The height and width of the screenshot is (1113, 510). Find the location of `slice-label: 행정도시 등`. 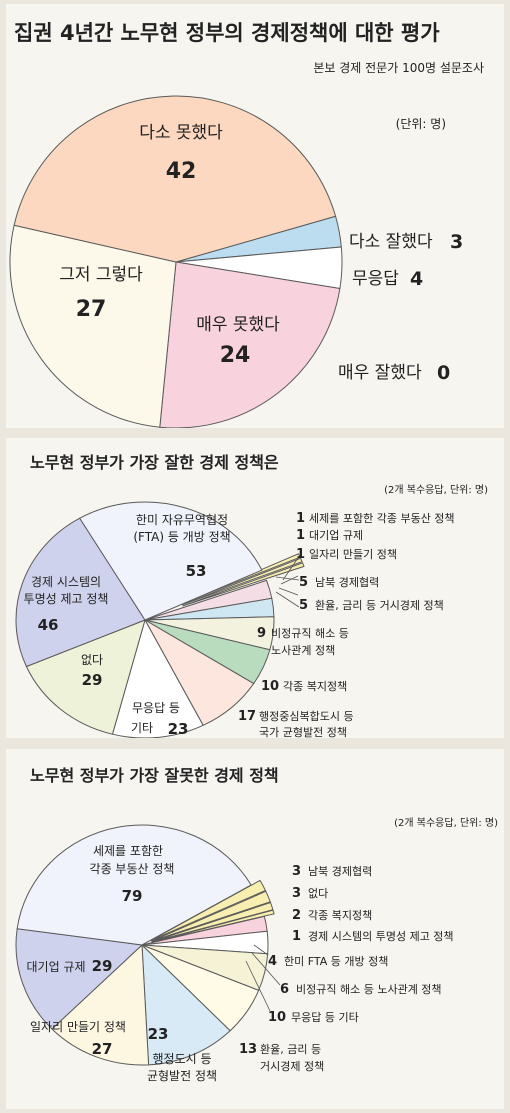

slice-label: 행정도시 등 is located at coordinates (181, 1058).